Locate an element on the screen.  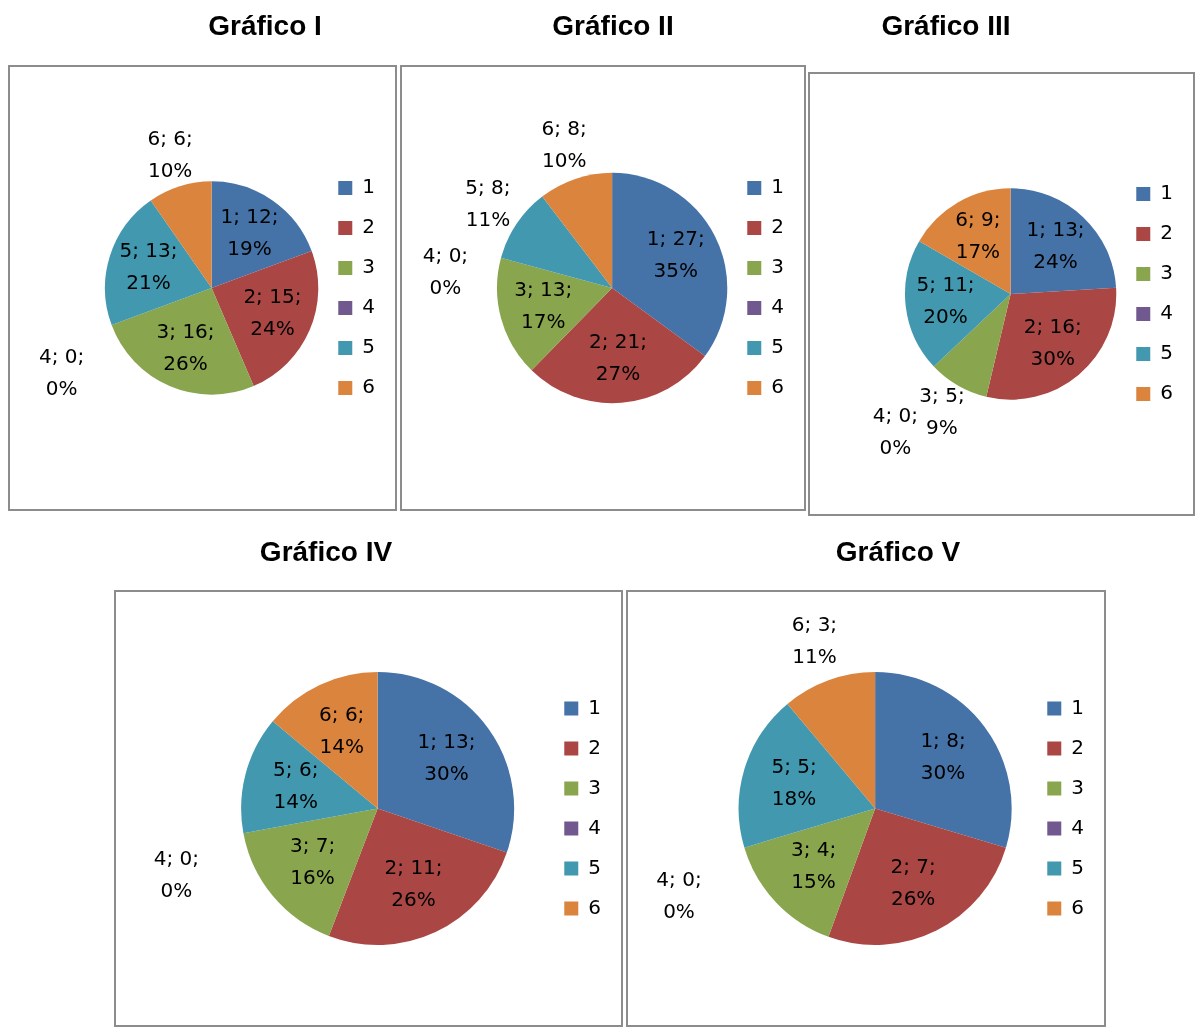
data-label: 6; 3; 11% is located at coordinates (814, 639).